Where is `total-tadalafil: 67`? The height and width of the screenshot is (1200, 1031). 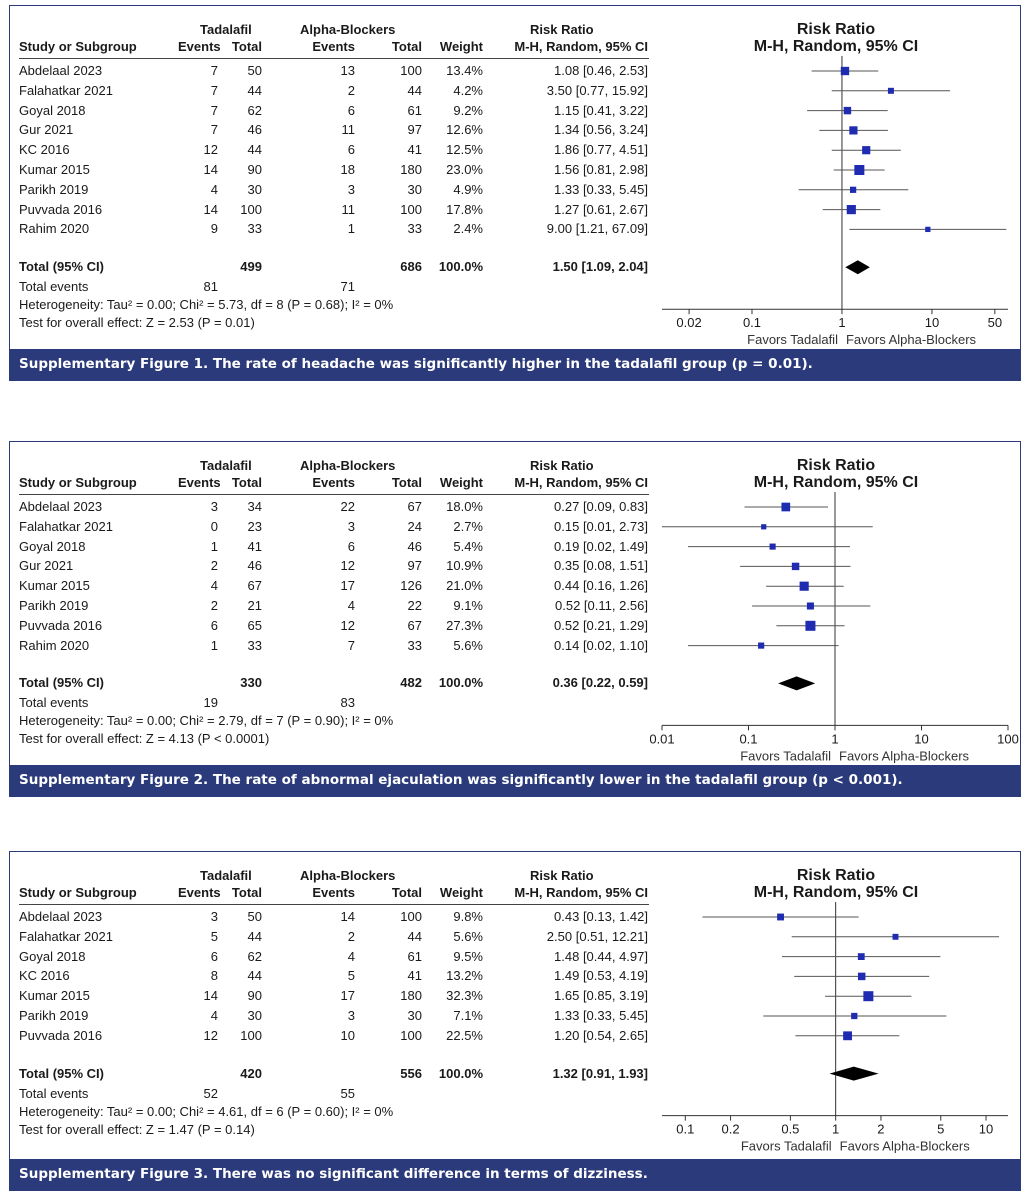 total-tadalafil: 67 is located at coordinates (254, 586).